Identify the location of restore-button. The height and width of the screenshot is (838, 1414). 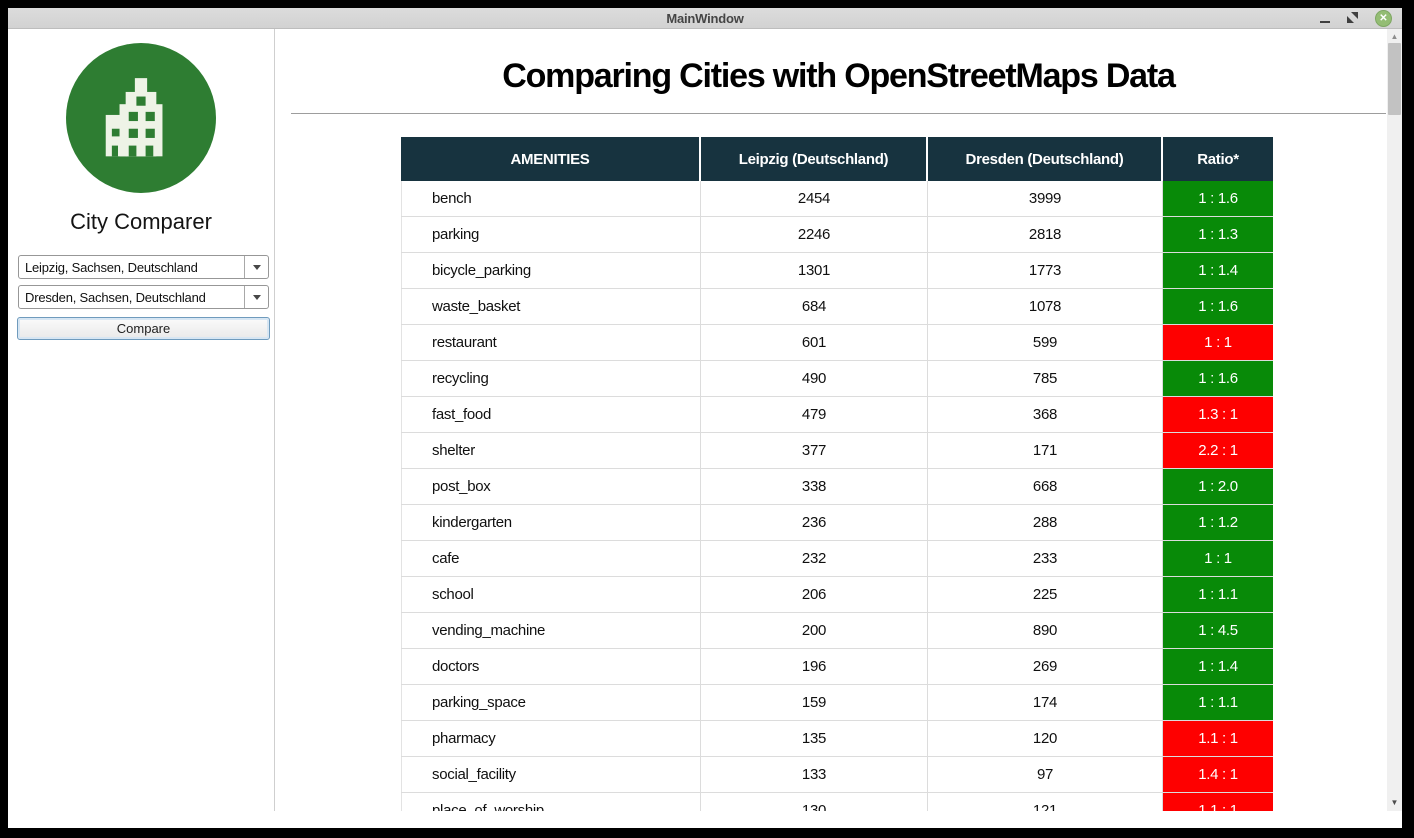
(1352, 19).